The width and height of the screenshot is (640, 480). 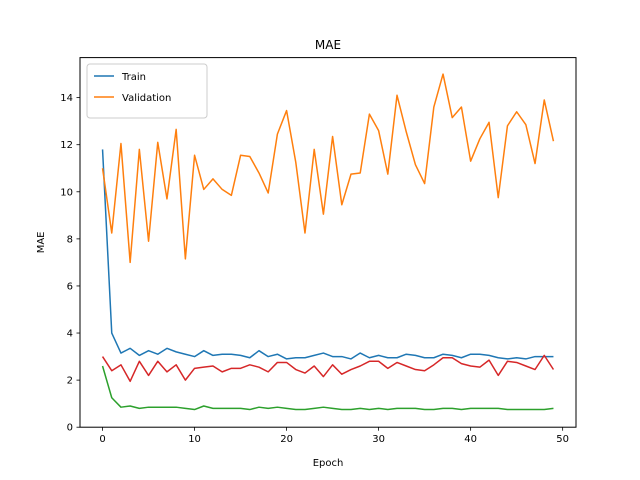 I want to click on x-tick-label: 50, so click(x=562, y=439).